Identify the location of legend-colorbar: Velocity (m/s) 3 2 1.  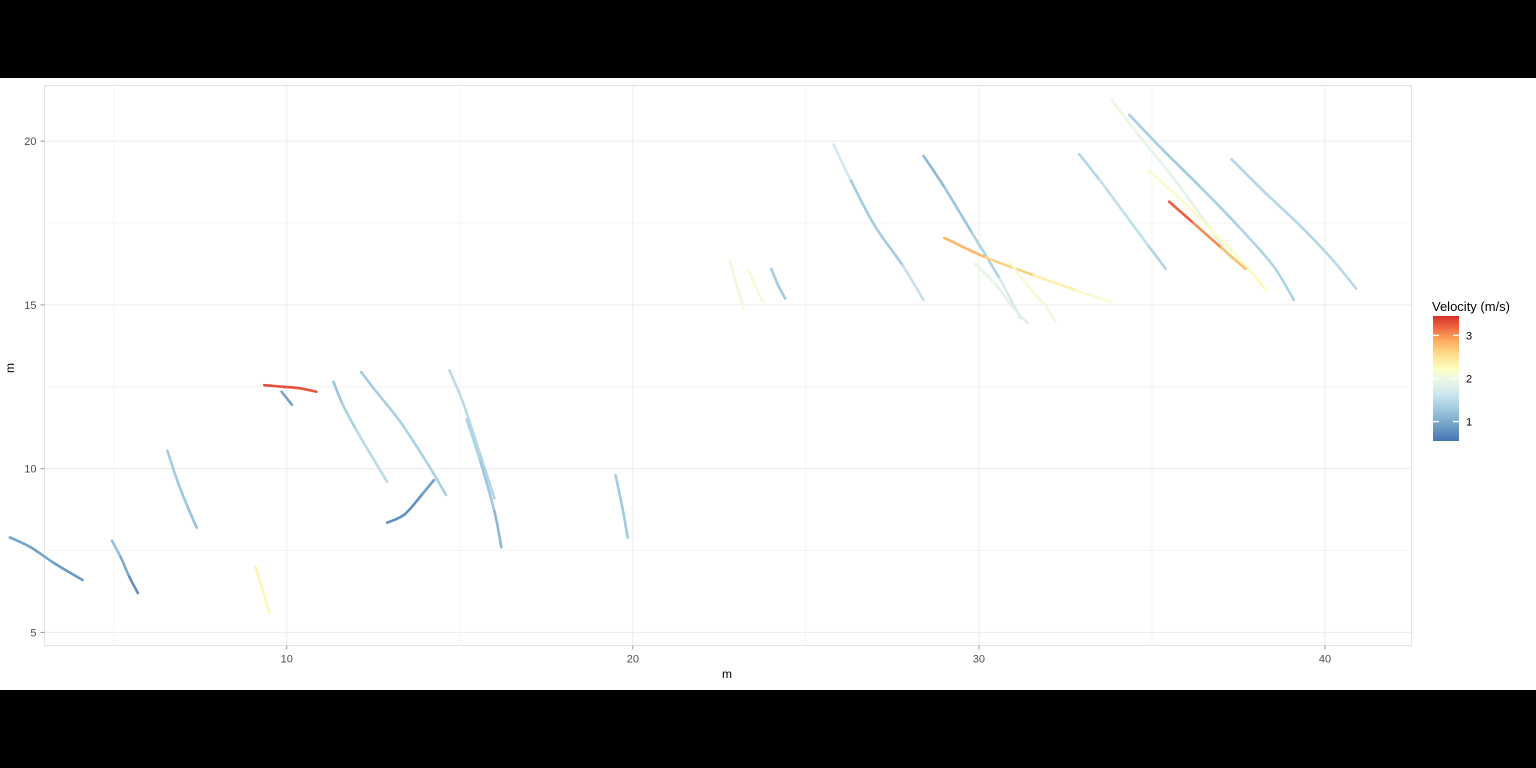
(1471, 370).